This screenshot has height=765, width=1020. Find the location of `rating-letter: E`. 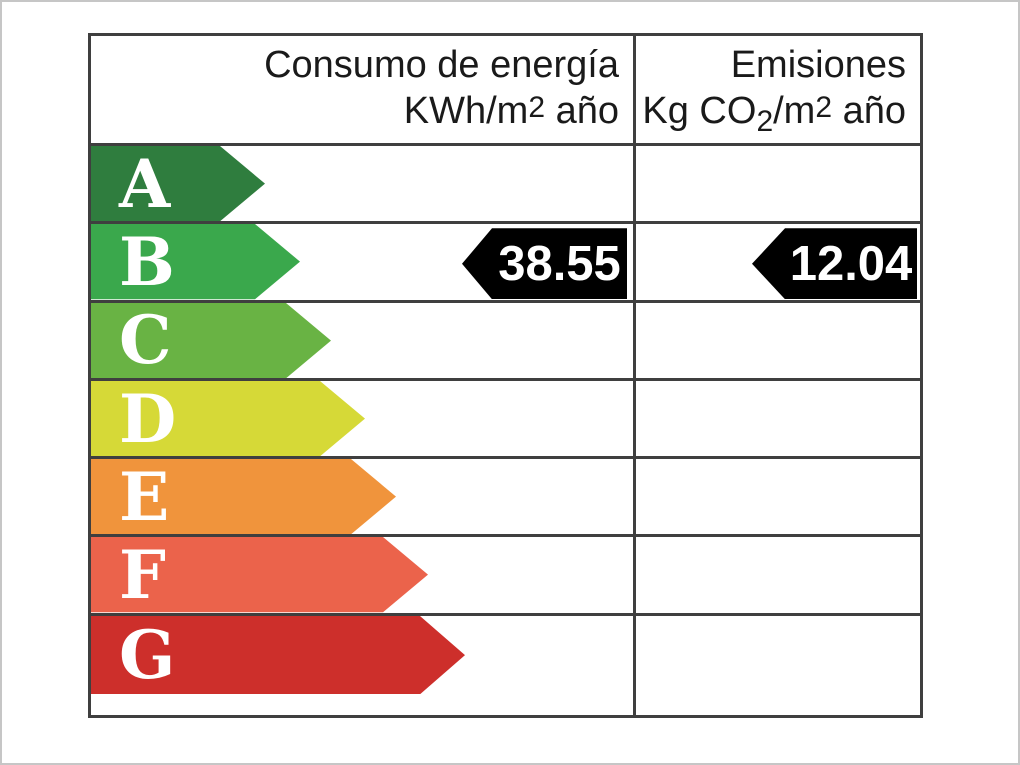

rating-letter: E is located at coordinates (144, 496).